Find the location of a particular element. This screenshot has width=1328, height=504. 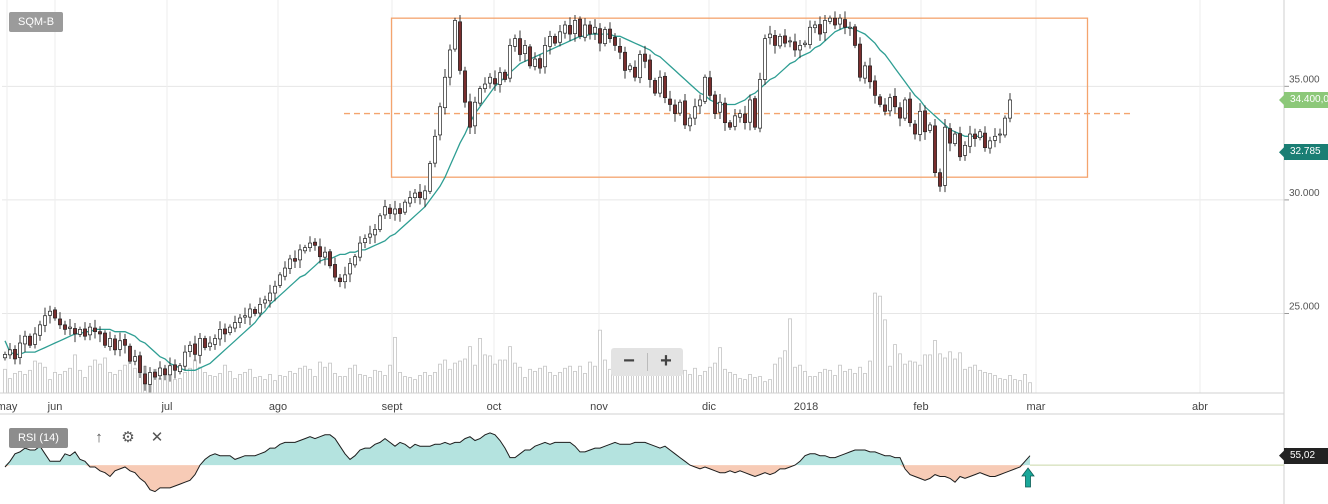

zoom-out-button: − is located at coordinates (629, 361).